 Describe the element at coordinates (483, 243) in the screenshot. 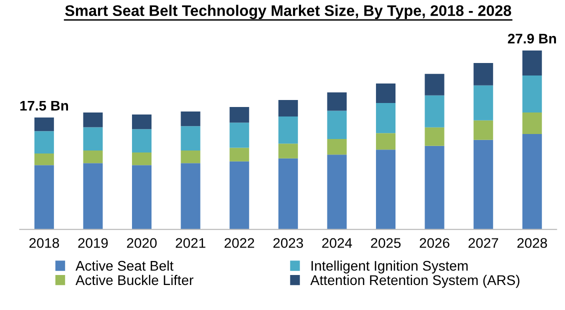

I see `x-tick-label: 2027` at that location.